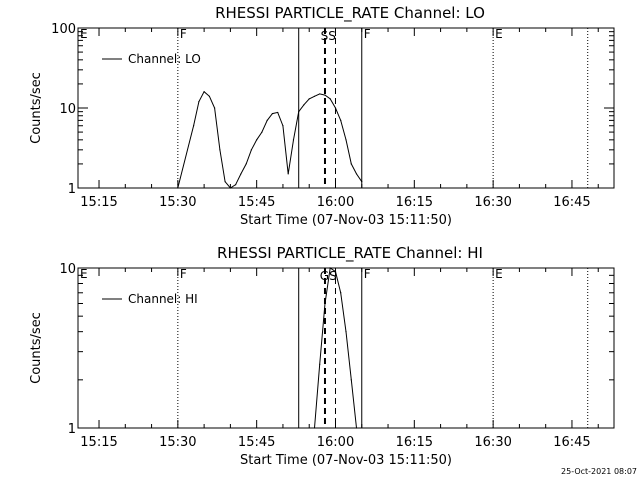 The width and height of the screenshot is (640, 480). I want to click on footer-timestamp: 25-Oct-2021 08:07, so click(599, 471).